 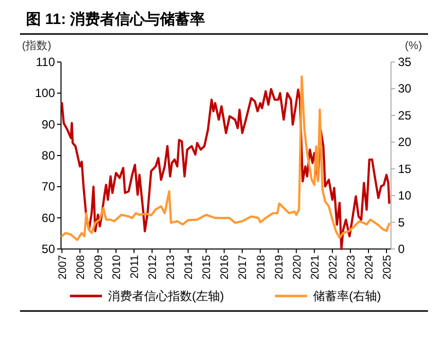 What do you see at coordinates (207, 267) in the screenshot?
I see `x-tick-label: 2015` at bounding box center [207, 267].